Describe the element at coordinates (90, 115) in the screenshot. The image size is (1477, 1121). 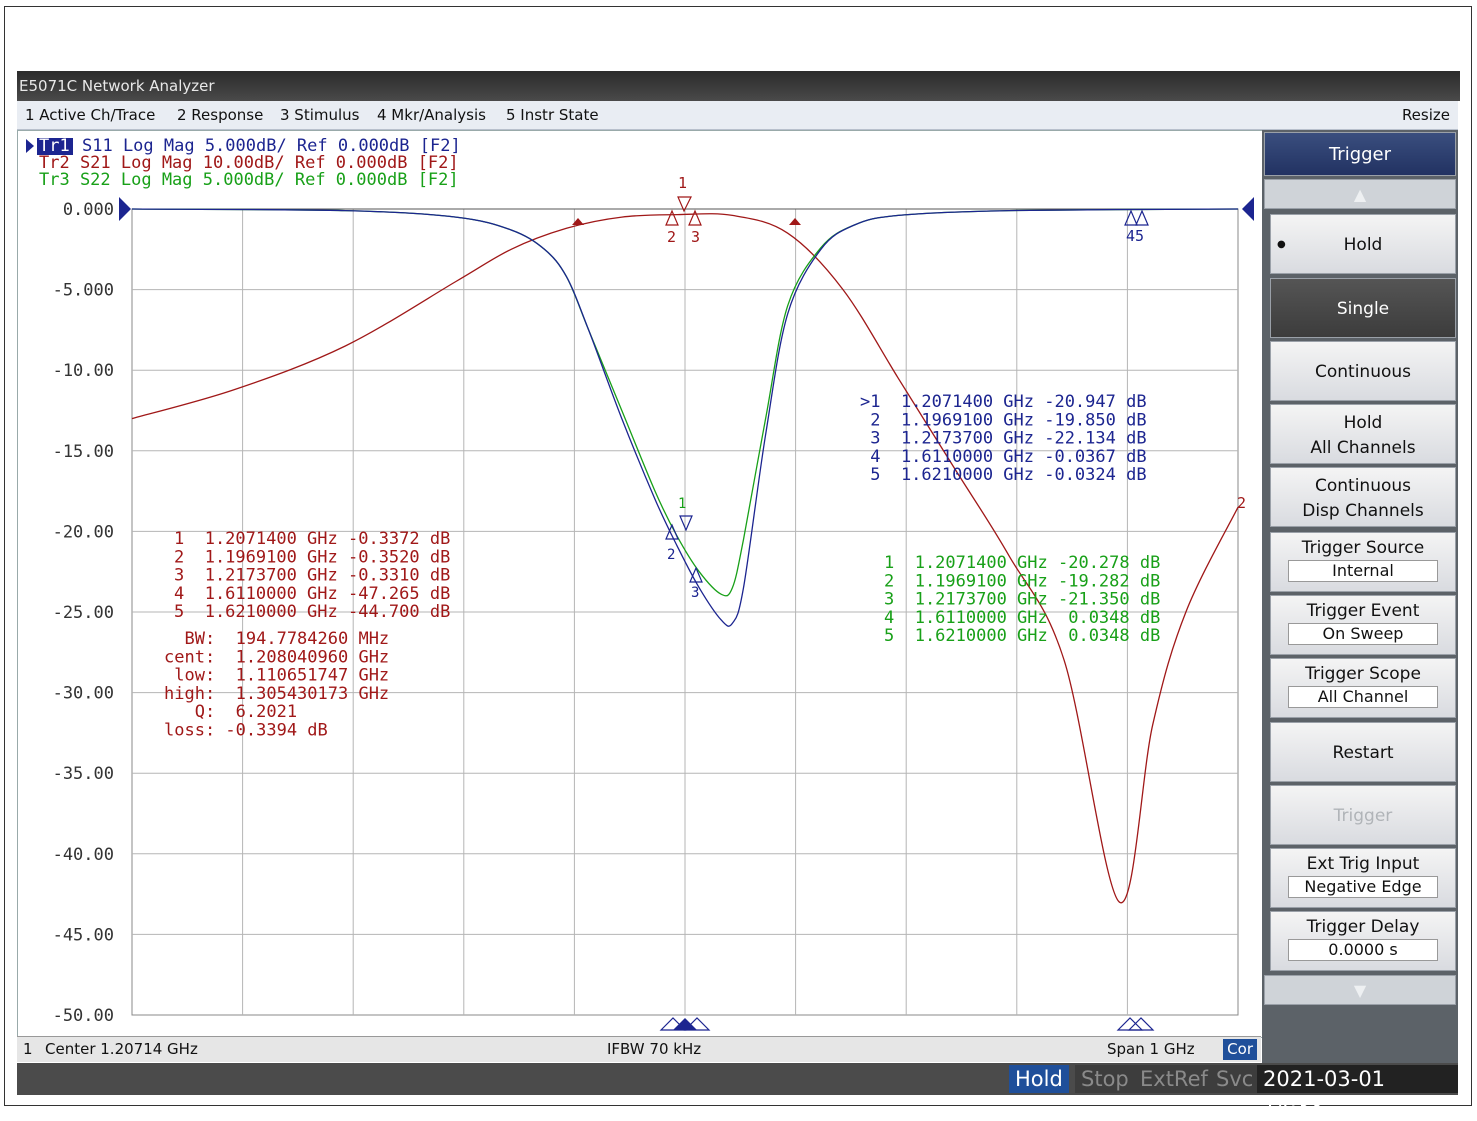
I see `menu-active-ch-trace: 1 Active Ch/Trace` at that location.